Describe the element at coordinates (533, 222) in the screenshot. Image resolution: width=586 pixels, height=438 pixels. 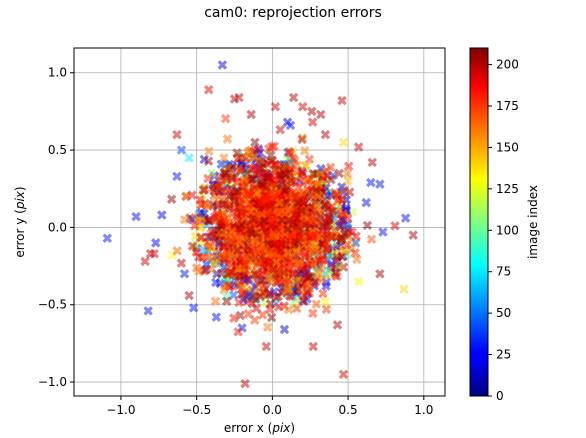
I see `colorbar-label: image index` at that location.